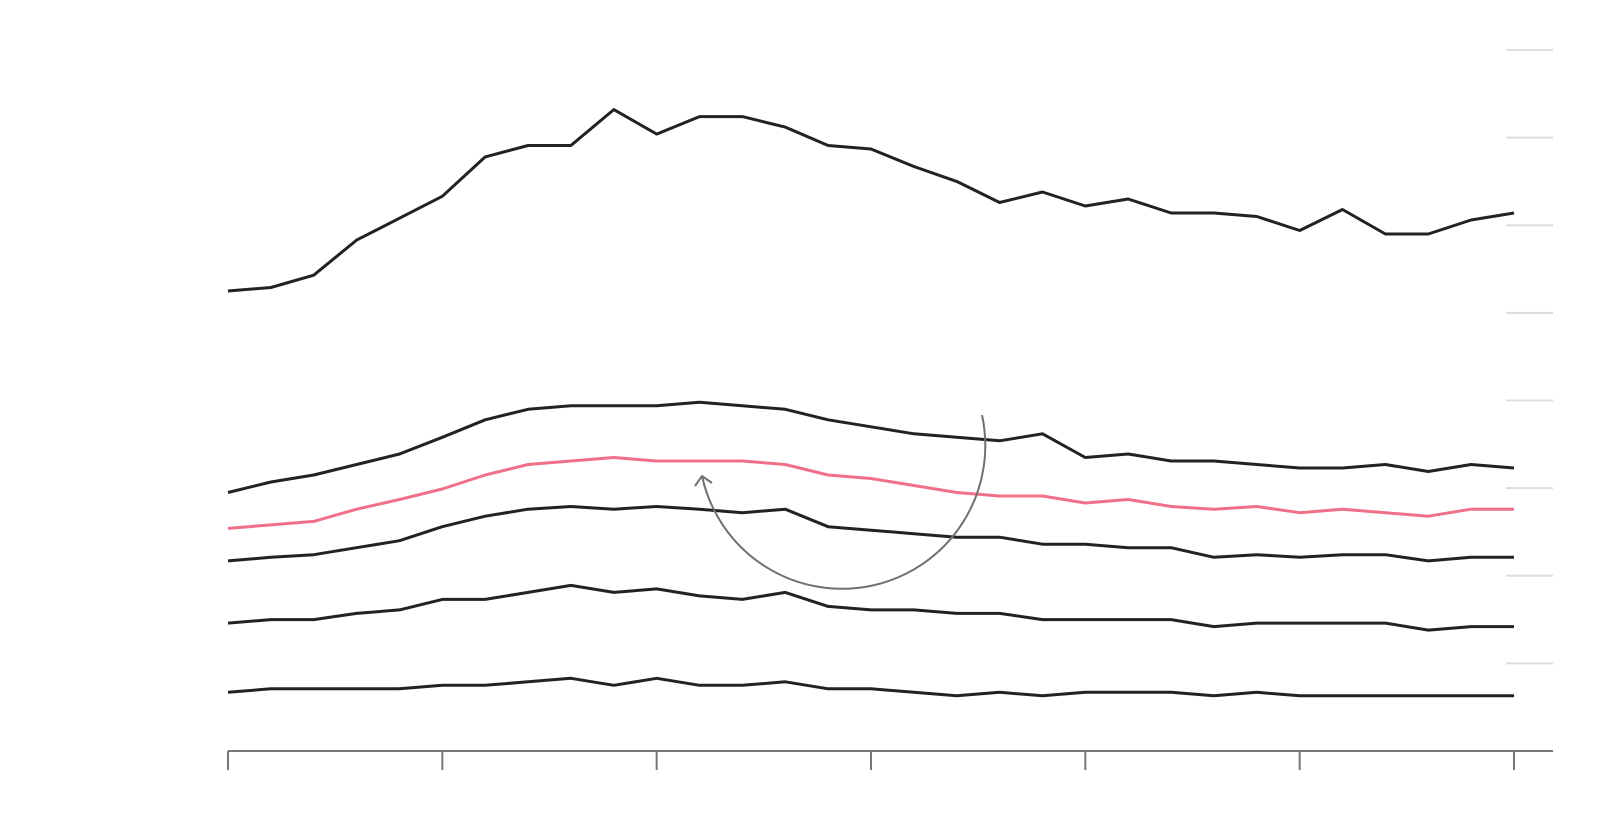 The width and height of the screenshot is (1600, 824). What do you see at coordinates (890, 760) in the screenshot?
I see `x-axis` at bounding box center [890, 760].